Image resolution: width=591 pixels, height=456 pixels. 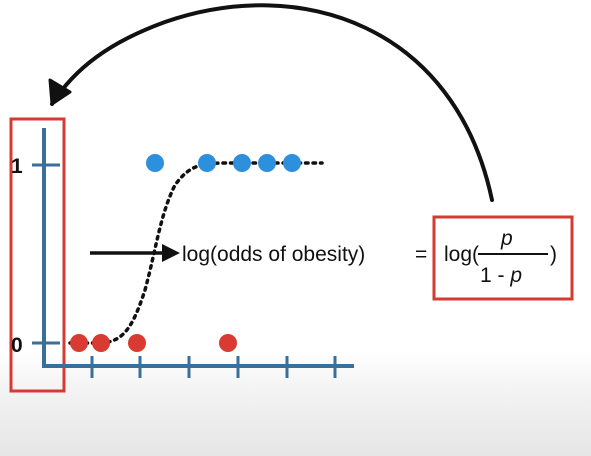 What do you see at coordinates (17, 166) in the screenshot?
I see `y-tick-label-1: 1` at bounding box center [17, 166].